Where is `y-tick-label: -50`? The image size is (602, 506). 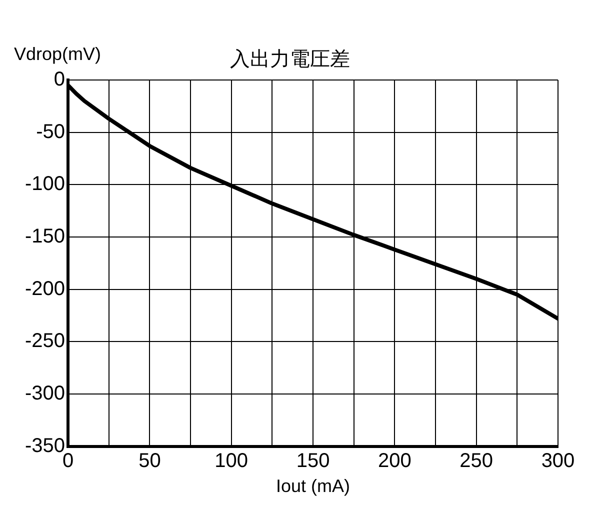 y-tick-label: -50 is located at coordinates (51, 131).